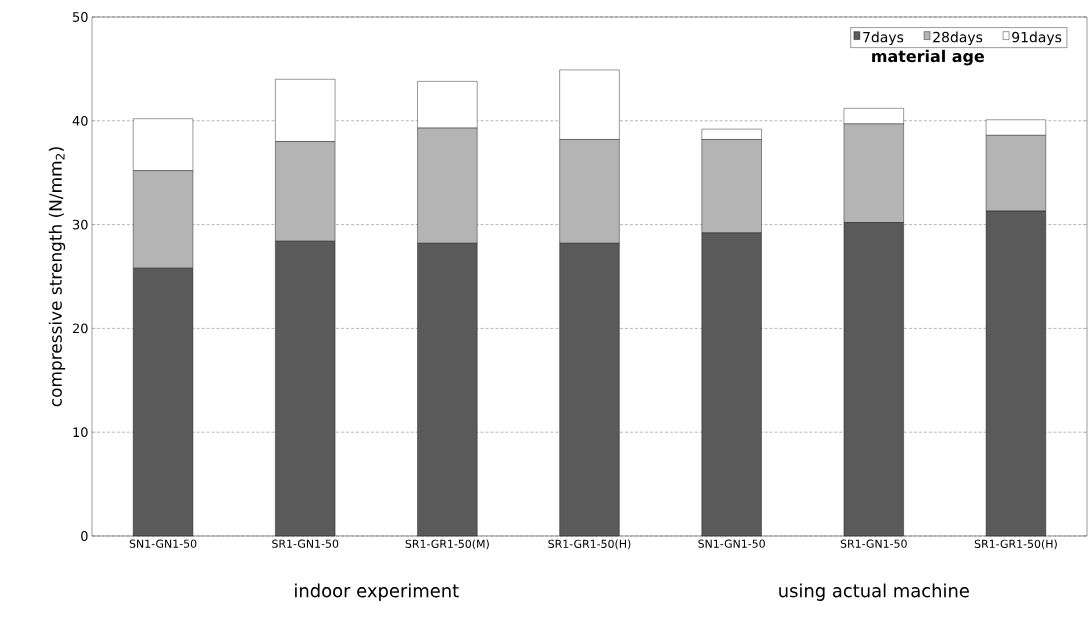 The image size is (1089, 617). I want to click on y-tick-label: 40, so click(80, 120).